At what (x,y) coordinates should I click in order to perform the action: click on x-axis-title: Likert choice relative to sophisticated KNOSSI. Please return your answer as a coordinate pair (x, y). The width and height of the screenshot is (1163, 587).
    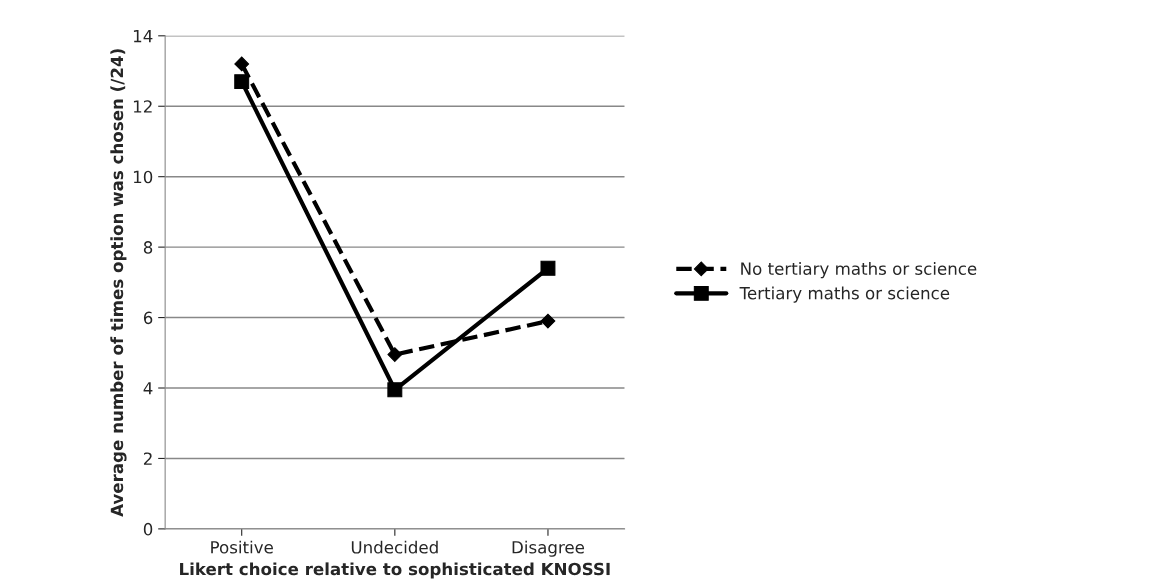
    Looking at the image, I should click on (395, 570).